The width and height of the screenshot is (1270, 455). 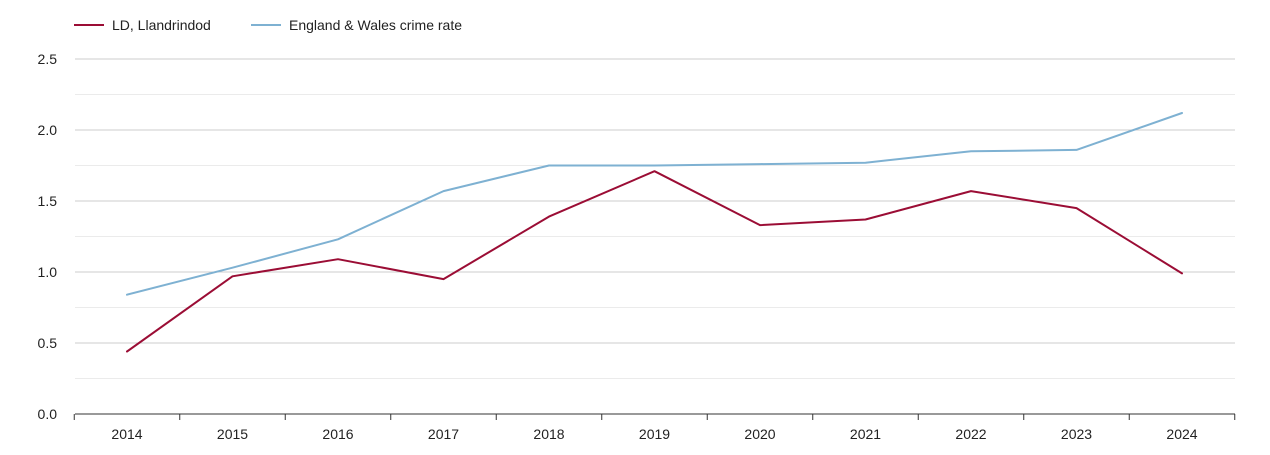 What do you see at coordinates (48, 343) in the screenshot?
I see `y-tick-label: 0.5` at bounding box center [48, 343].